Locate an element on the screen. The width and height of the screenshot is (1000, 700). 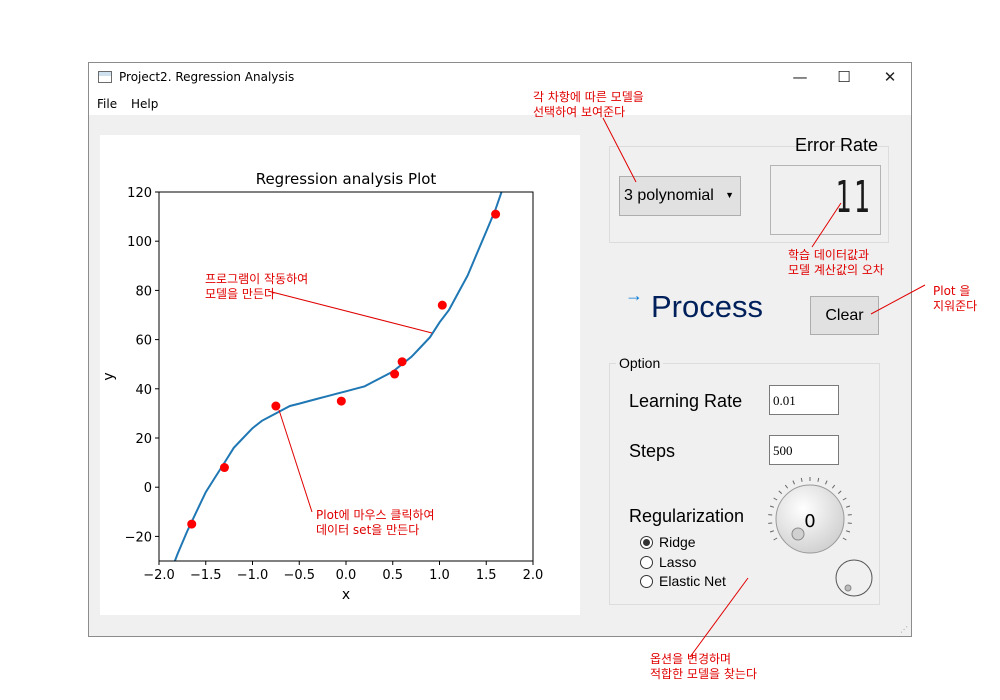
regularization-label: Regularization is located at coordinates (687, 516).